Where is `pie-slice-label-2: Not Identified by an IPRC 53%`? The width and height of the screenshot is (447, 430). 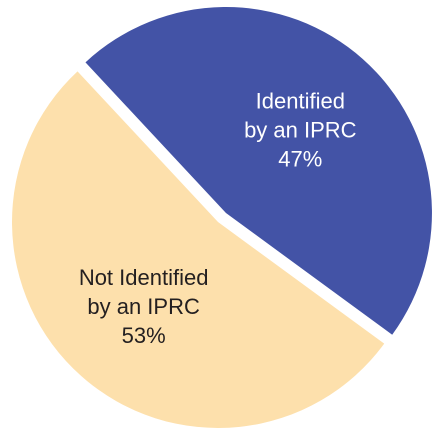
pie-slice-label-2: Not Identified by an IPRC 53% is located at coordinates (144, 306).